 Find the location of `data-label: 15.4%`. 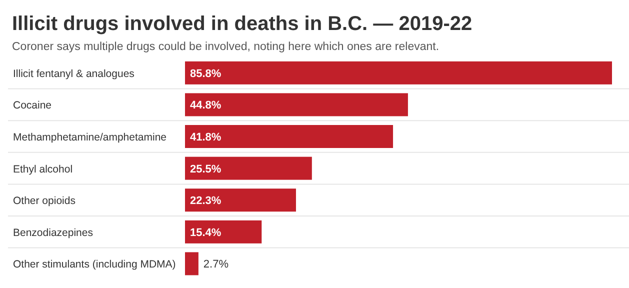

data-label: 15.4% is located at coordinates (206, 232).